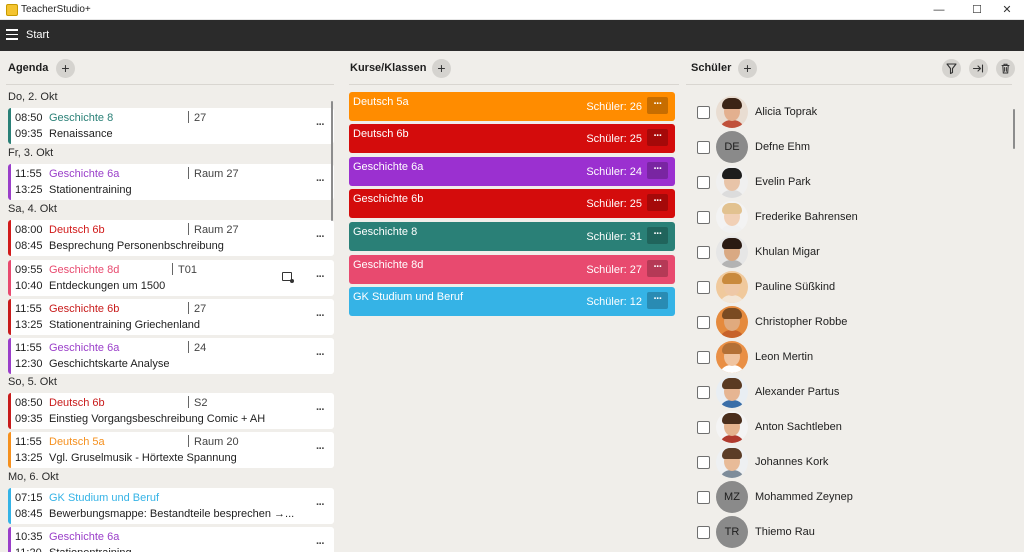  What do you see at coordinates (1014, 129) in the screenshot?
I see `schueler-scrollbar` at bounding box center [1014, 129].